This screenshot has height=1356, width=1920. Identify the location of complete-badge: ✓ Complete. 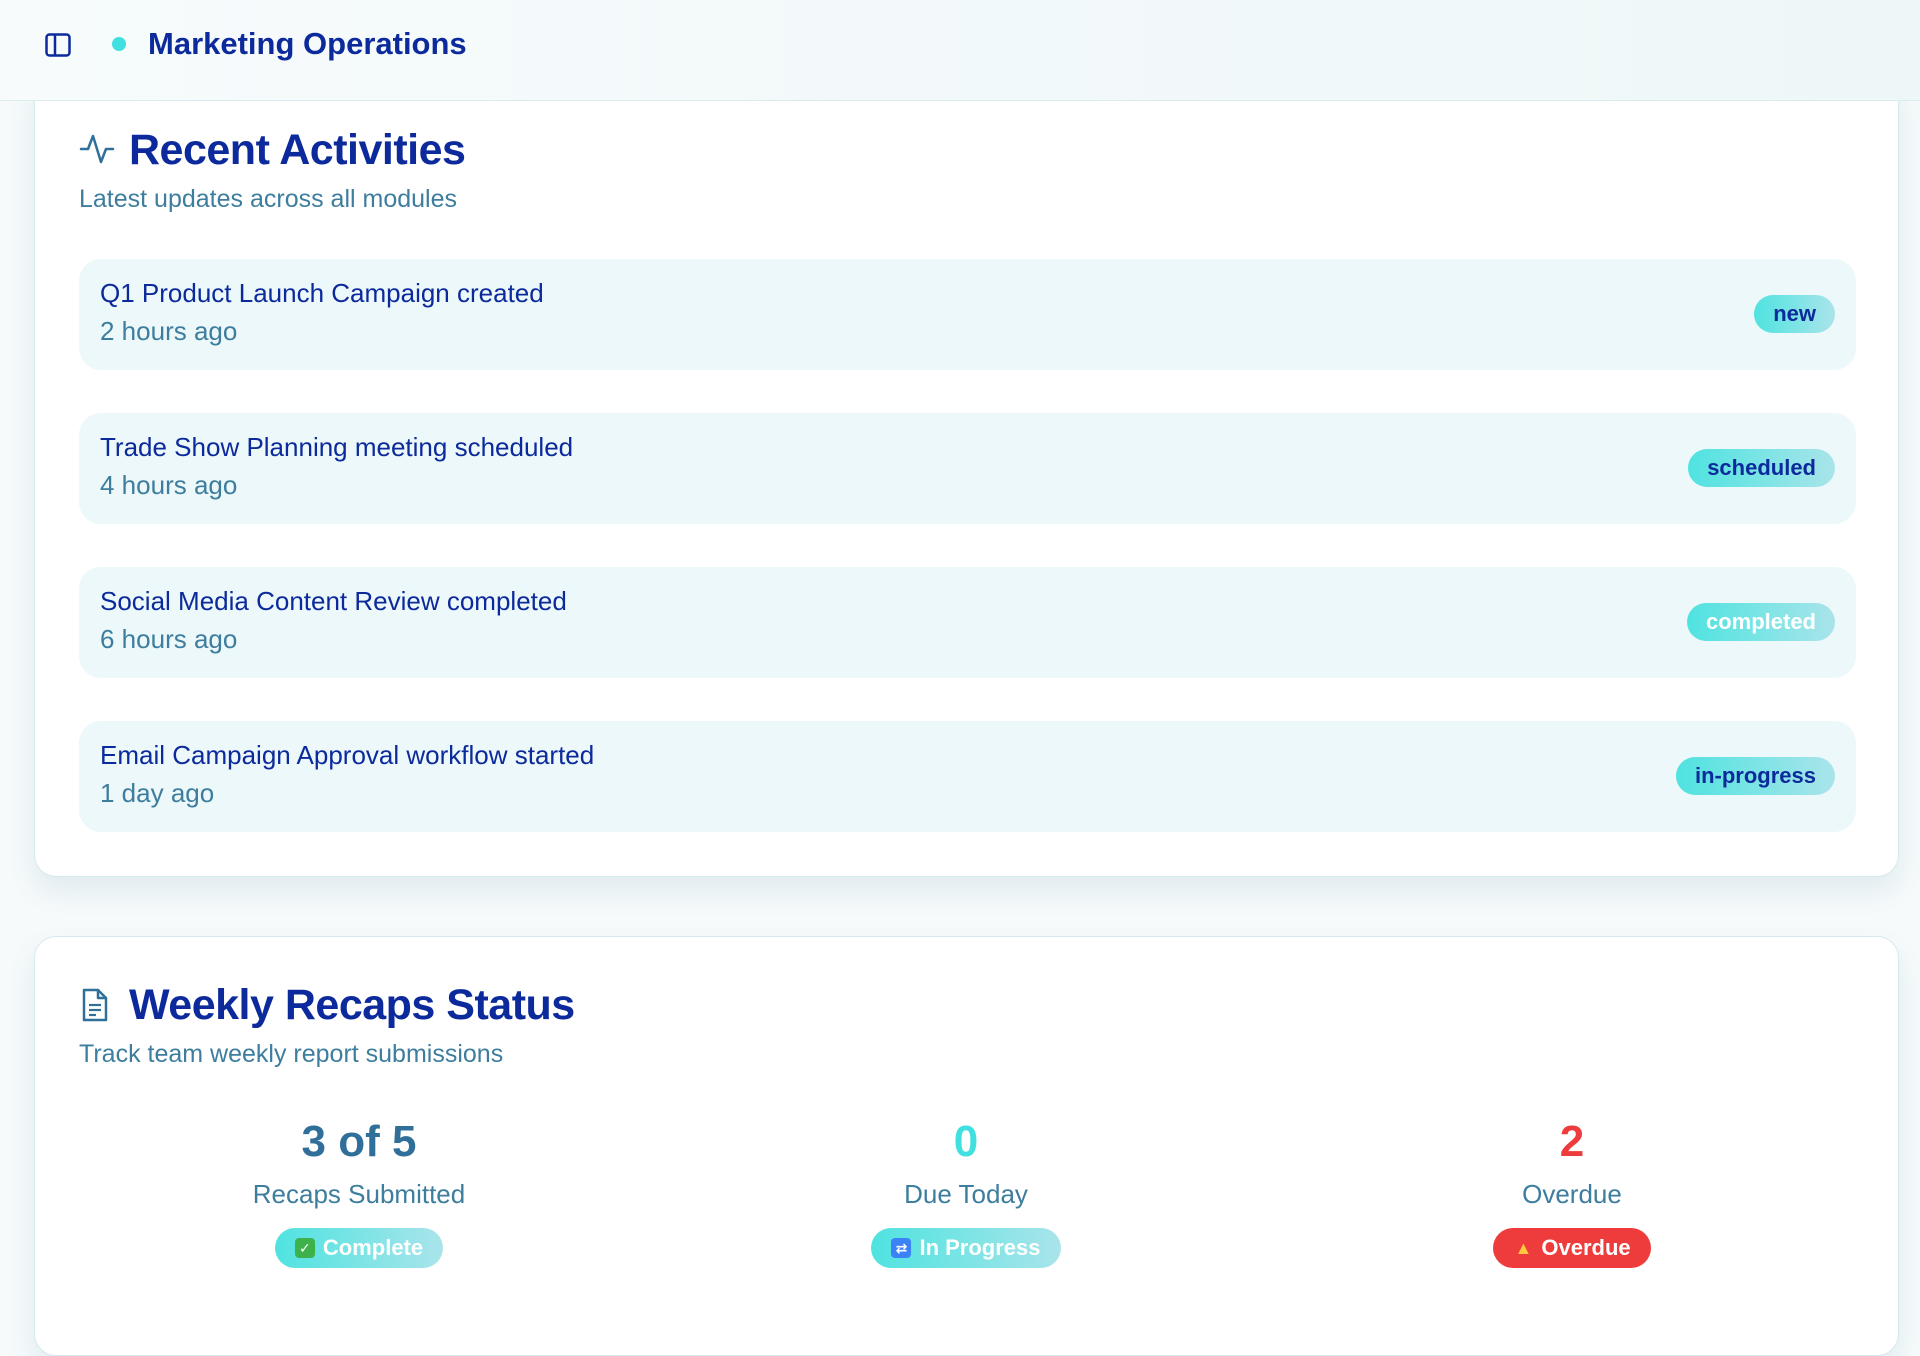
(359, 1248).